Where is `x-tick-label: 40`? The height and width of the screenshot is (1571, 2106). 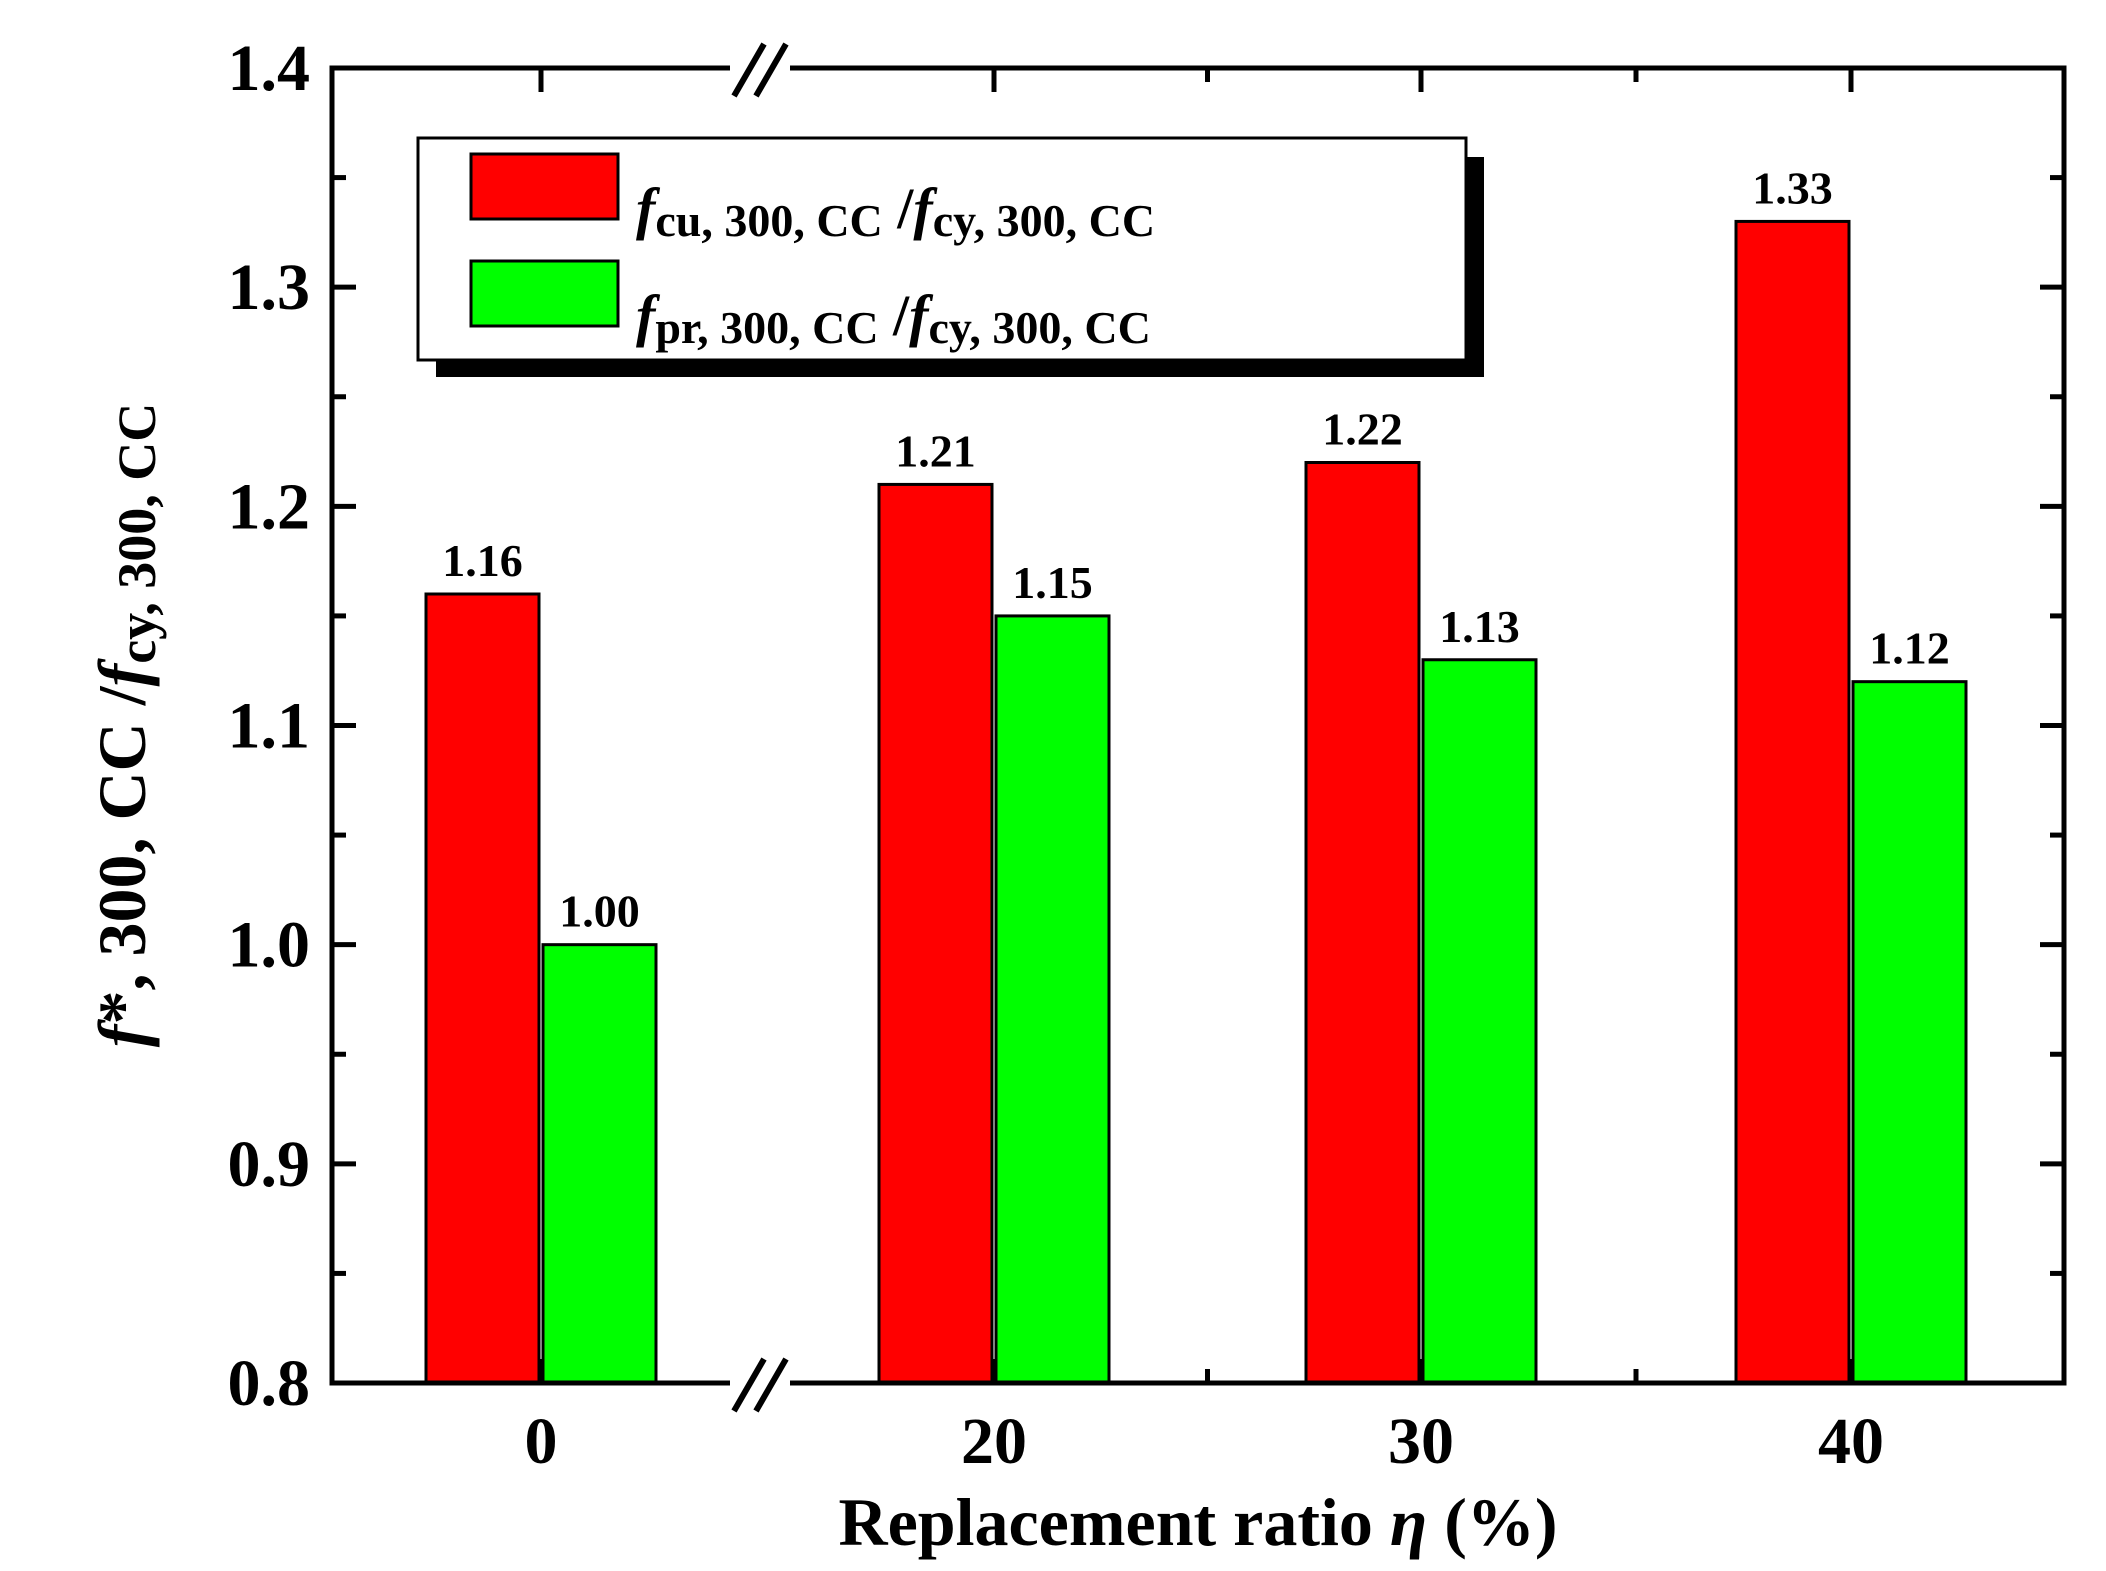
x-tick-label: 40 is located at coordinates (1851, 1441).